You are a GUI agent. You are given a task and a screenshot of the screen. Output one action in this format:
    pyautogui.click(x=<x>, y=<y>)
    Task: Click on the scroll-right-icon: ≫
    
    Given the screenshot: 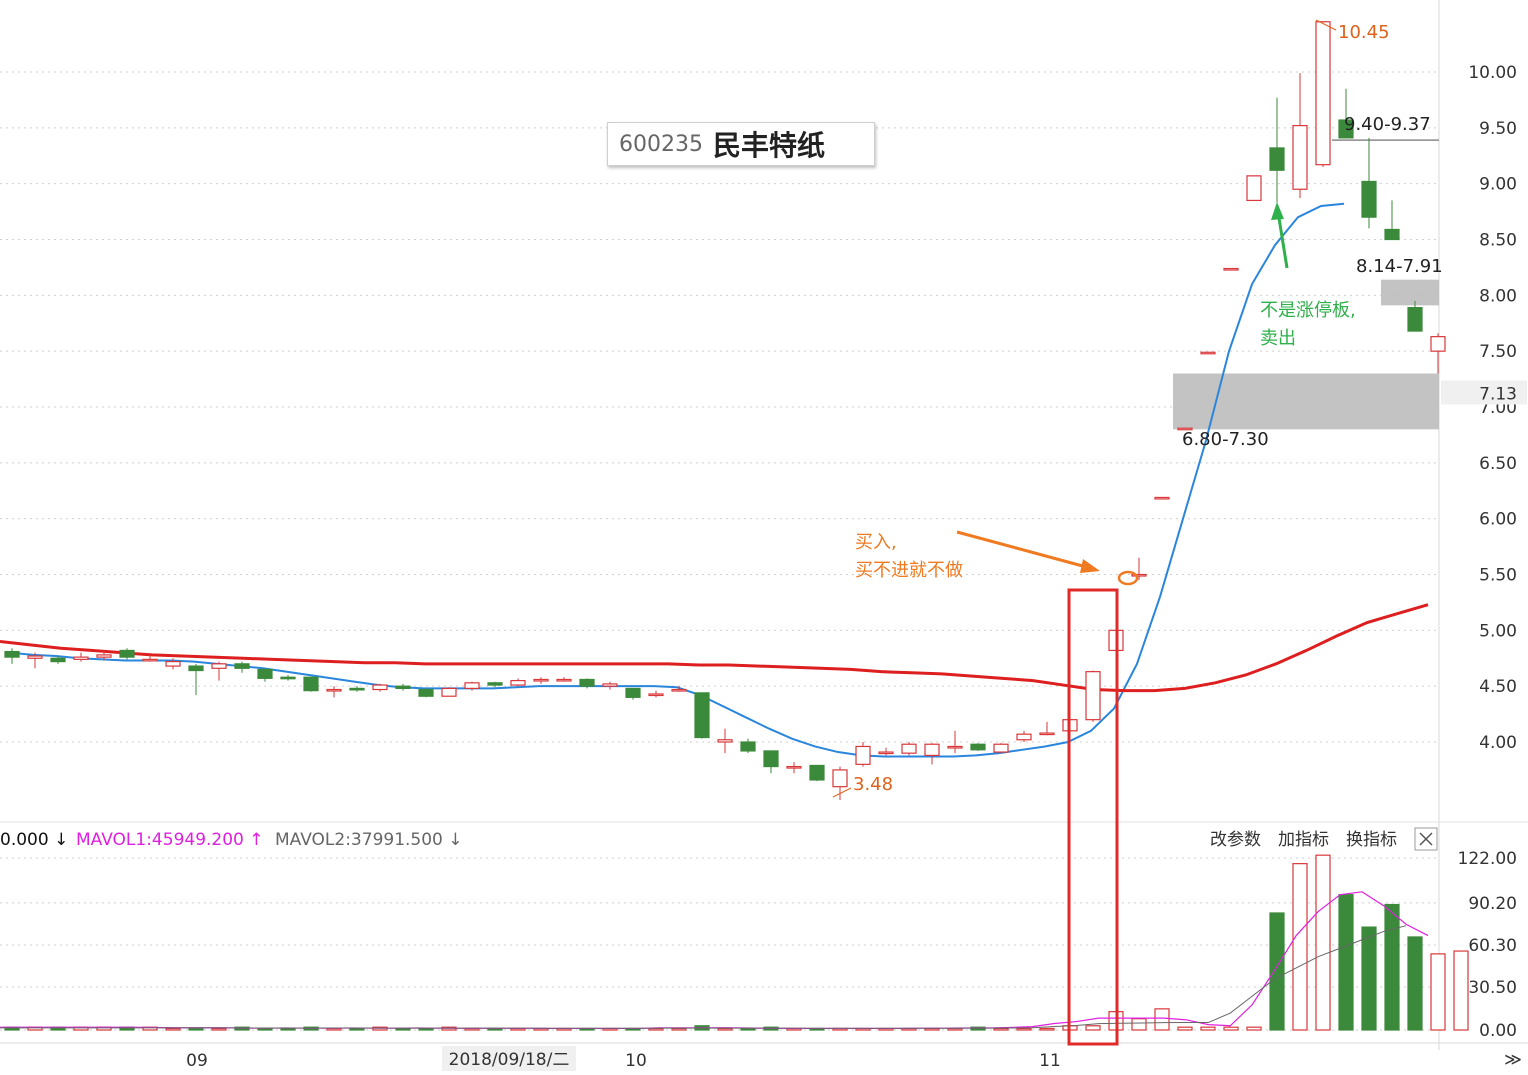 What is the action you would take?
    pyautogui.click(x=1513, y=1060)
    